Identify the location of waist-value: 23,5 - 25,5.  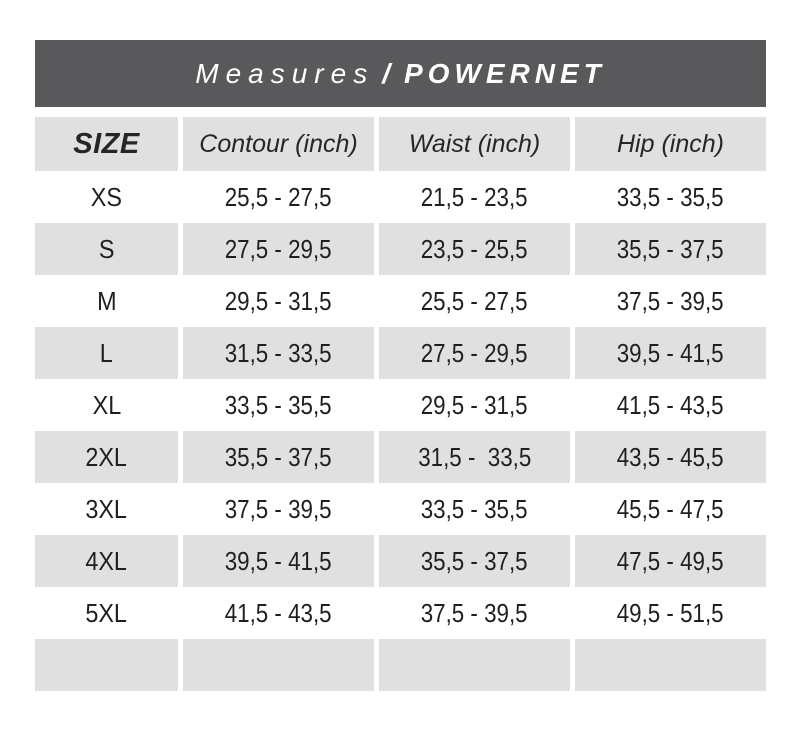
(474, 248).